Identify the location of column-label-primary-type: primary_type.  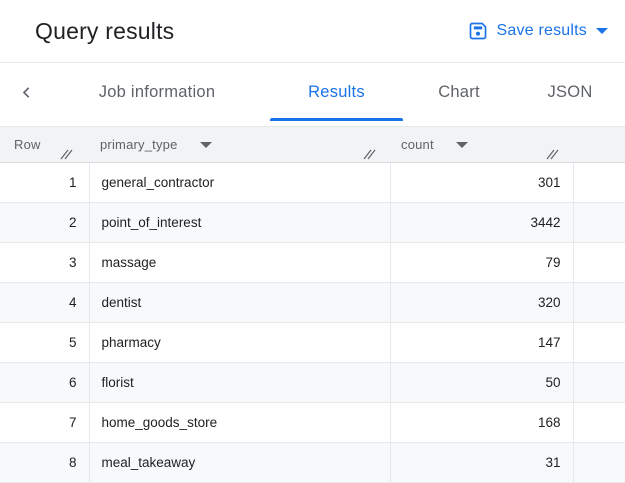
(139, 144).